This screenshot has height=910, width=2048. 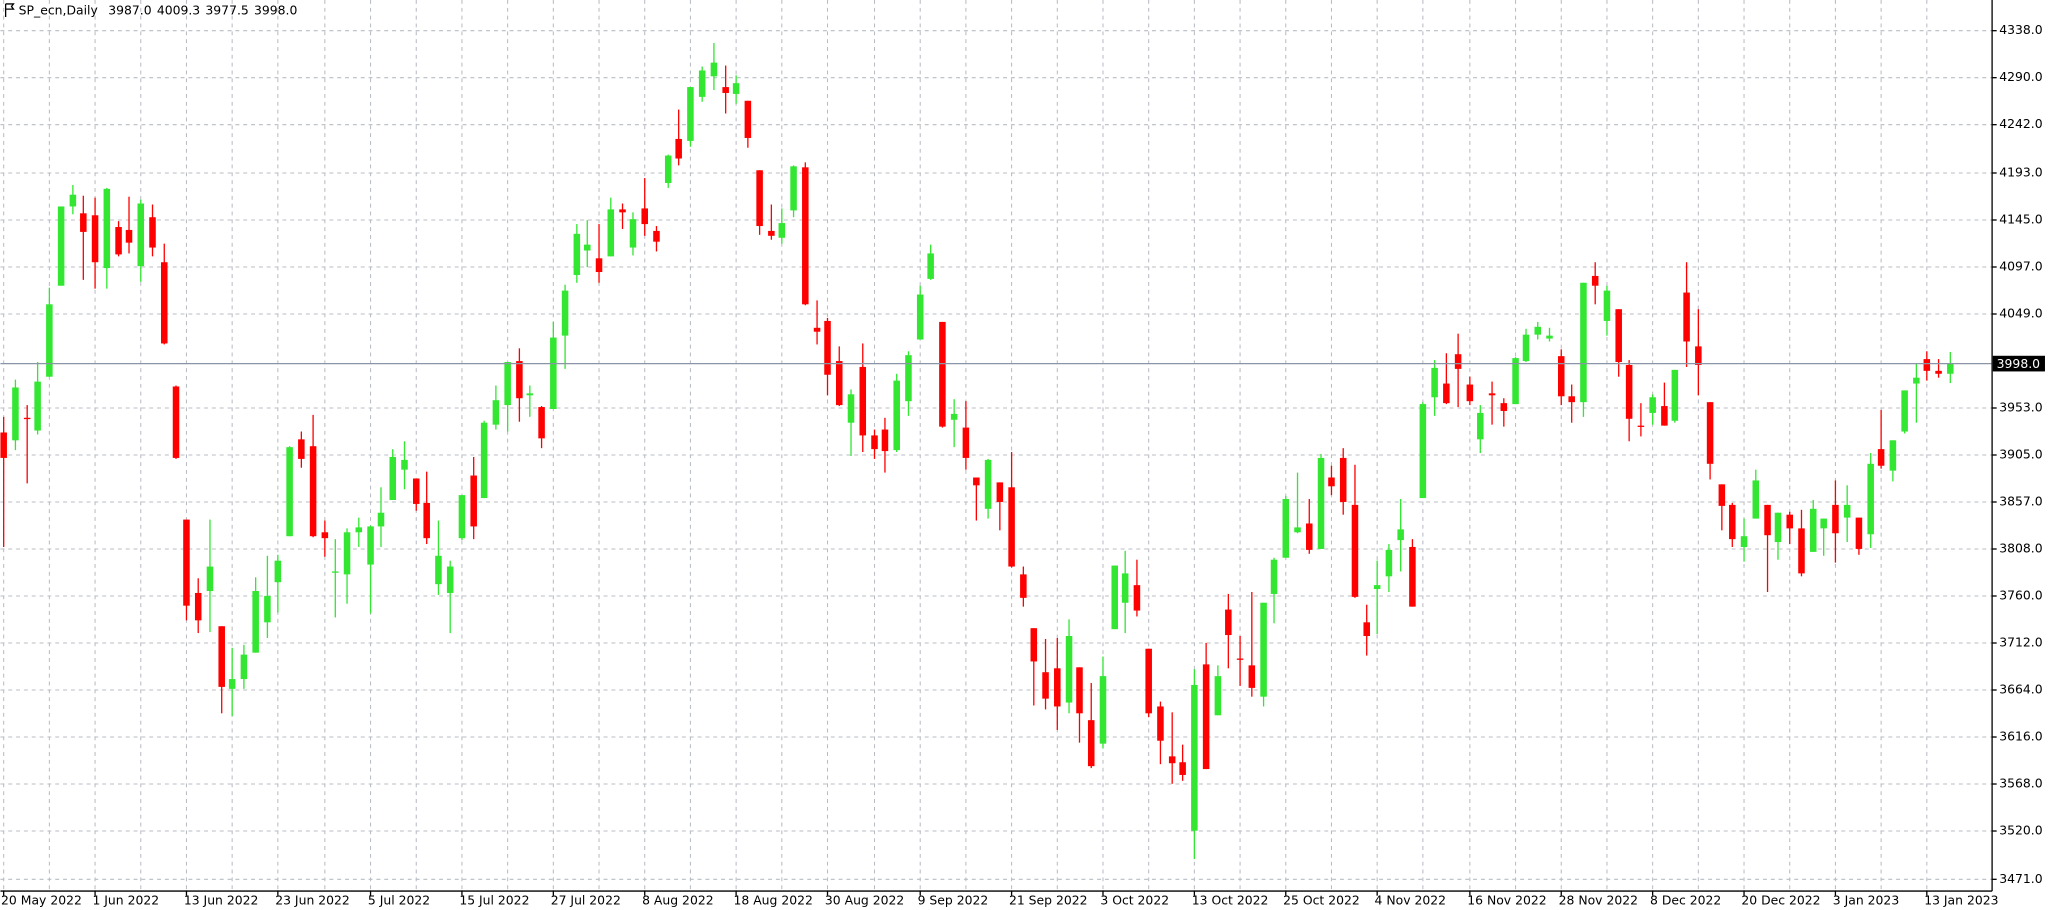 I want to click on x-tick-label: 9 Sep 2022, so click(x=953, y=899).